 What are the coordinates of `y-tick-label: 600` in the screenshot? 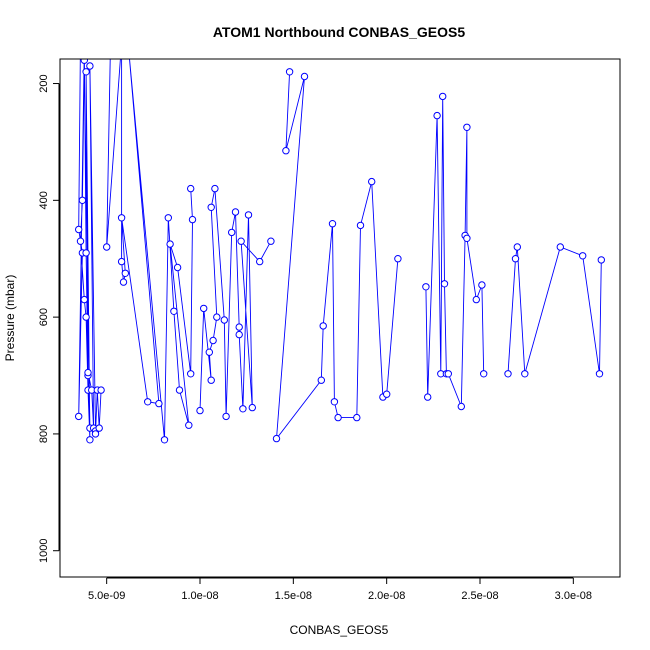 It's located at (44, 317).